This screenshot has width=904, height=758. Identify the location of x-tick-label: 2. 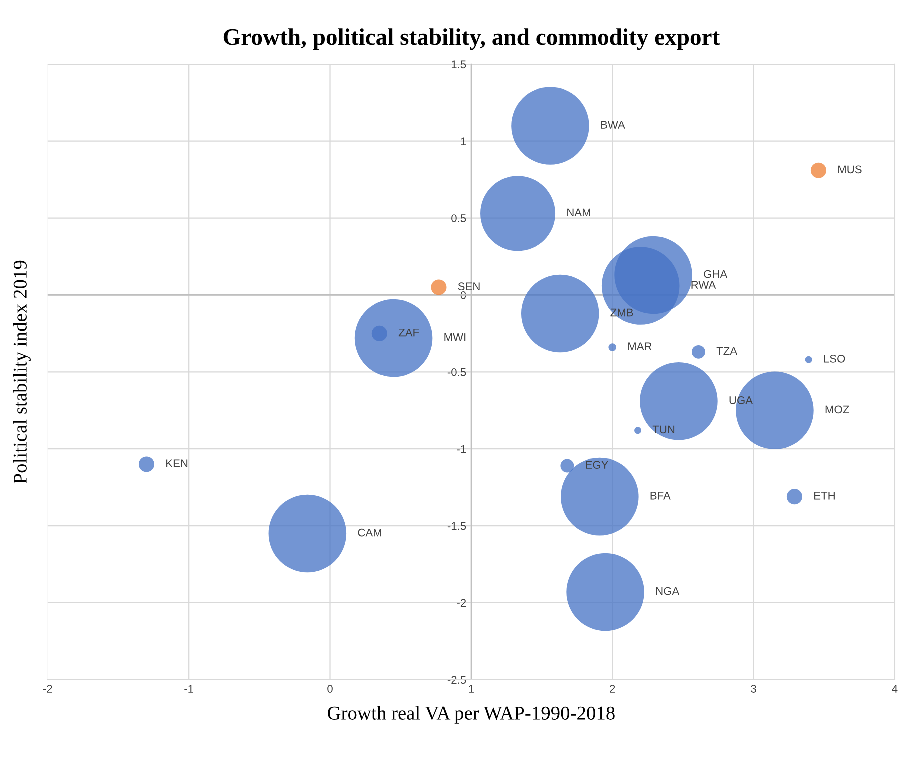
(613, 689).